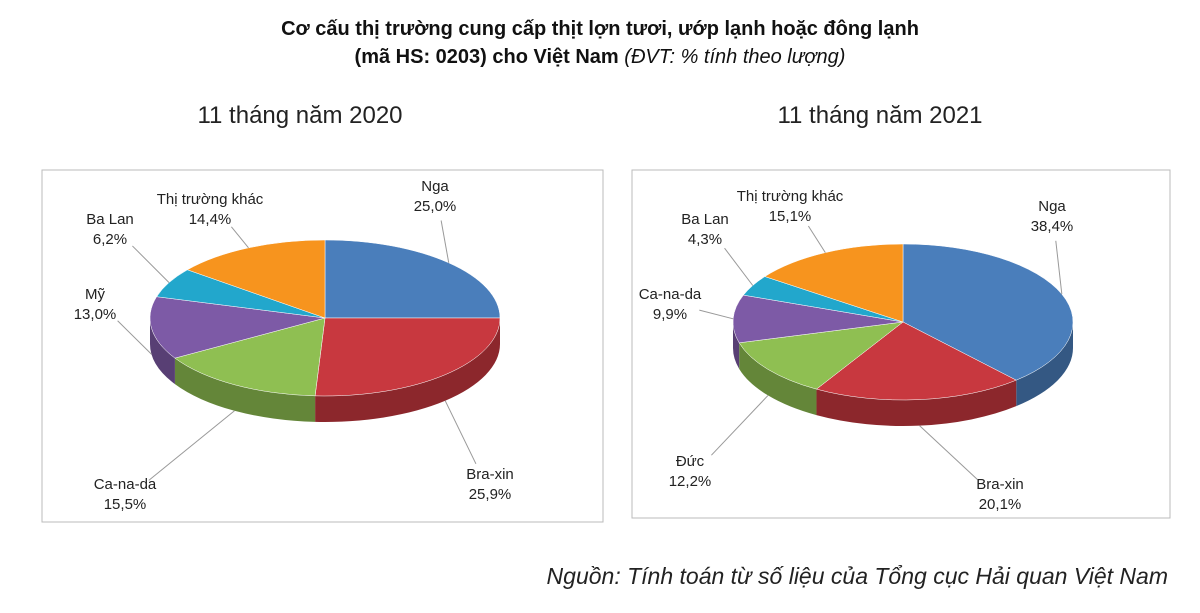 The image size is (1200, 613). Describe the element at coordinates (790, 207) in the screenshot. I see `slice-label: Thị trường khác 15,1%` at that location.